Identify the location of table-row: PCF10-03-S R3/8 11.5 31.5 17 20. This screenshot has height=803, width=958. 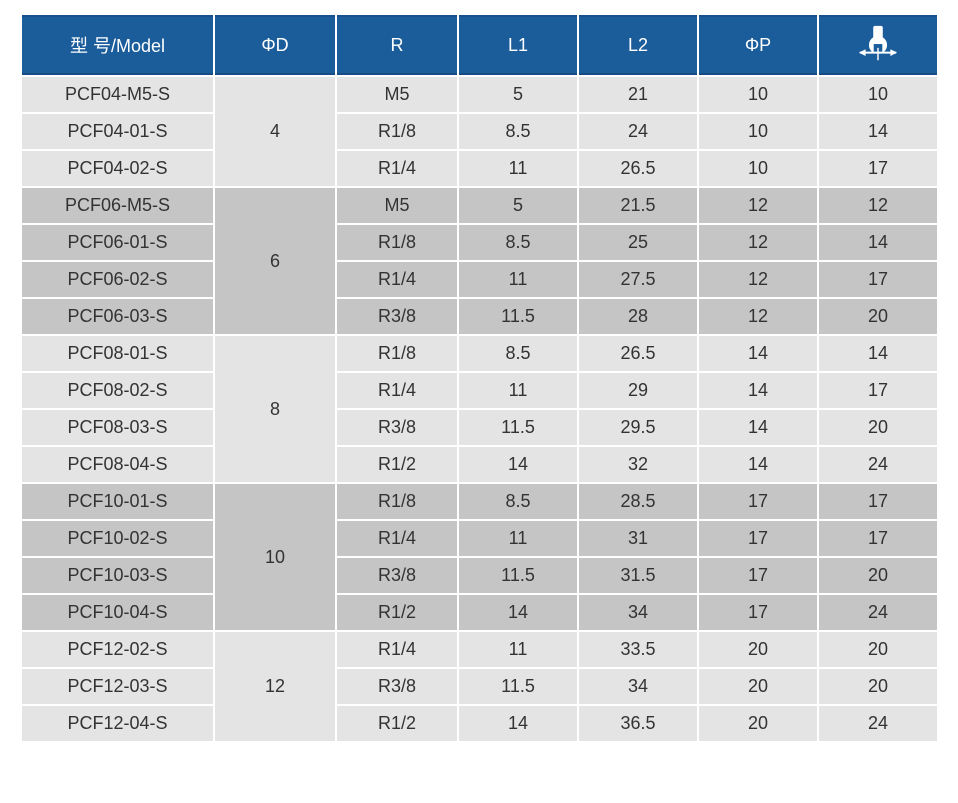
(479, 575).